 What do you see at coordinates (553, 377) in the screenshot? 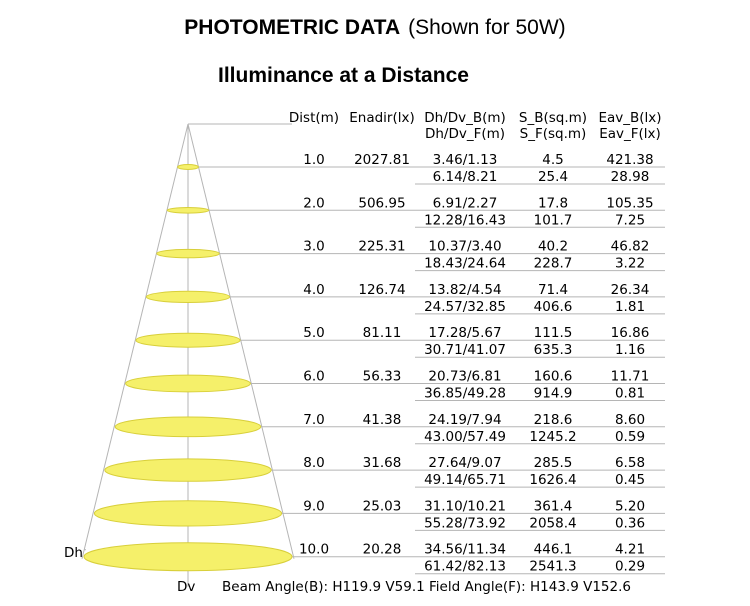
I see `beam-area-value: 160.6` at bounding box center [553, 377].